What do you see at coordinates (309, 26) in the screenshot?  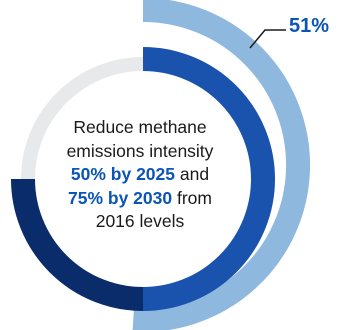 I see `callout-value-label: 51%` at bounding box center [309, 26].